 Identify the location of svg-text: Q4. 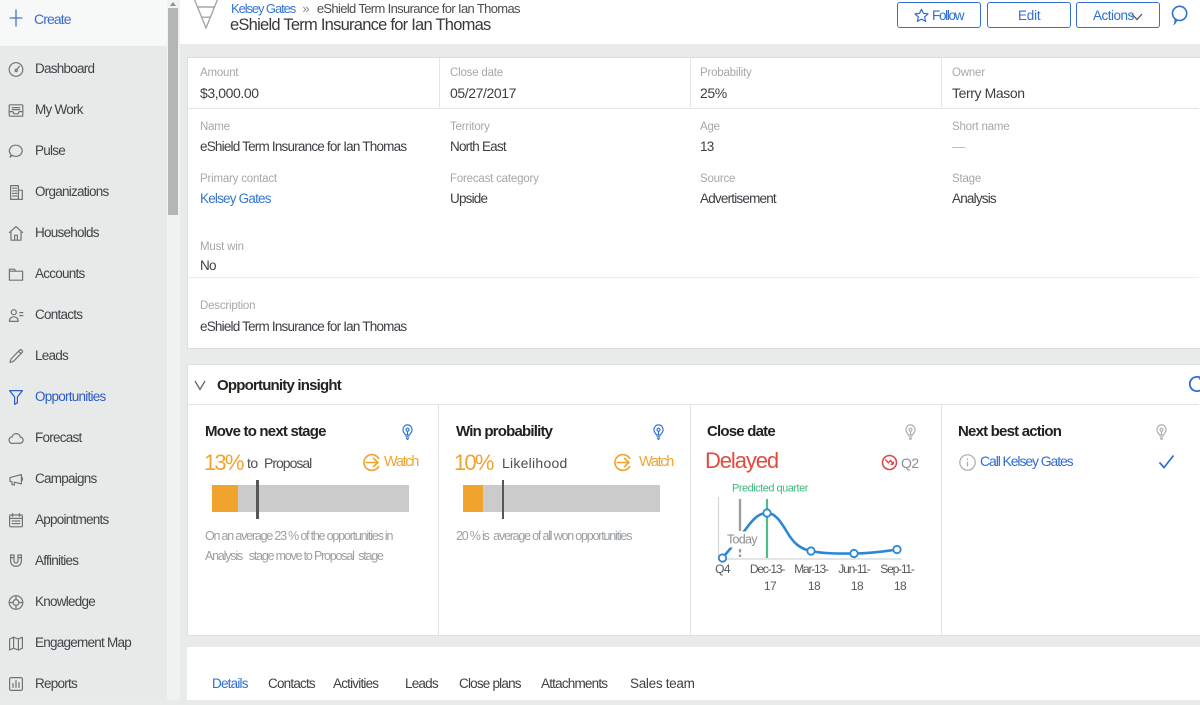
(723, 569).